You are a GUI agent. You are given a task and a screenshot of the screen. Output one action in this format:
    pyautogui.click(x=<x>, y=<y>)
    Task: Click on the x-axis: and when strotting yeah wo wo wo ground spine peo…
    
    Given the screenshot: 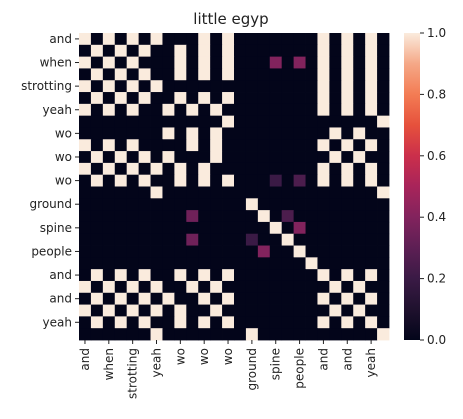 What is the action you would take?
    pyautogui.click(x=228, y=369)
    